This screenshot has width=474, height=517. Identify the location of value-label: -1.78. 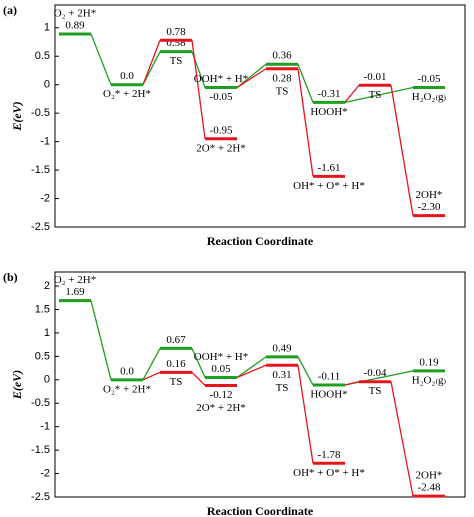
(329, 455).